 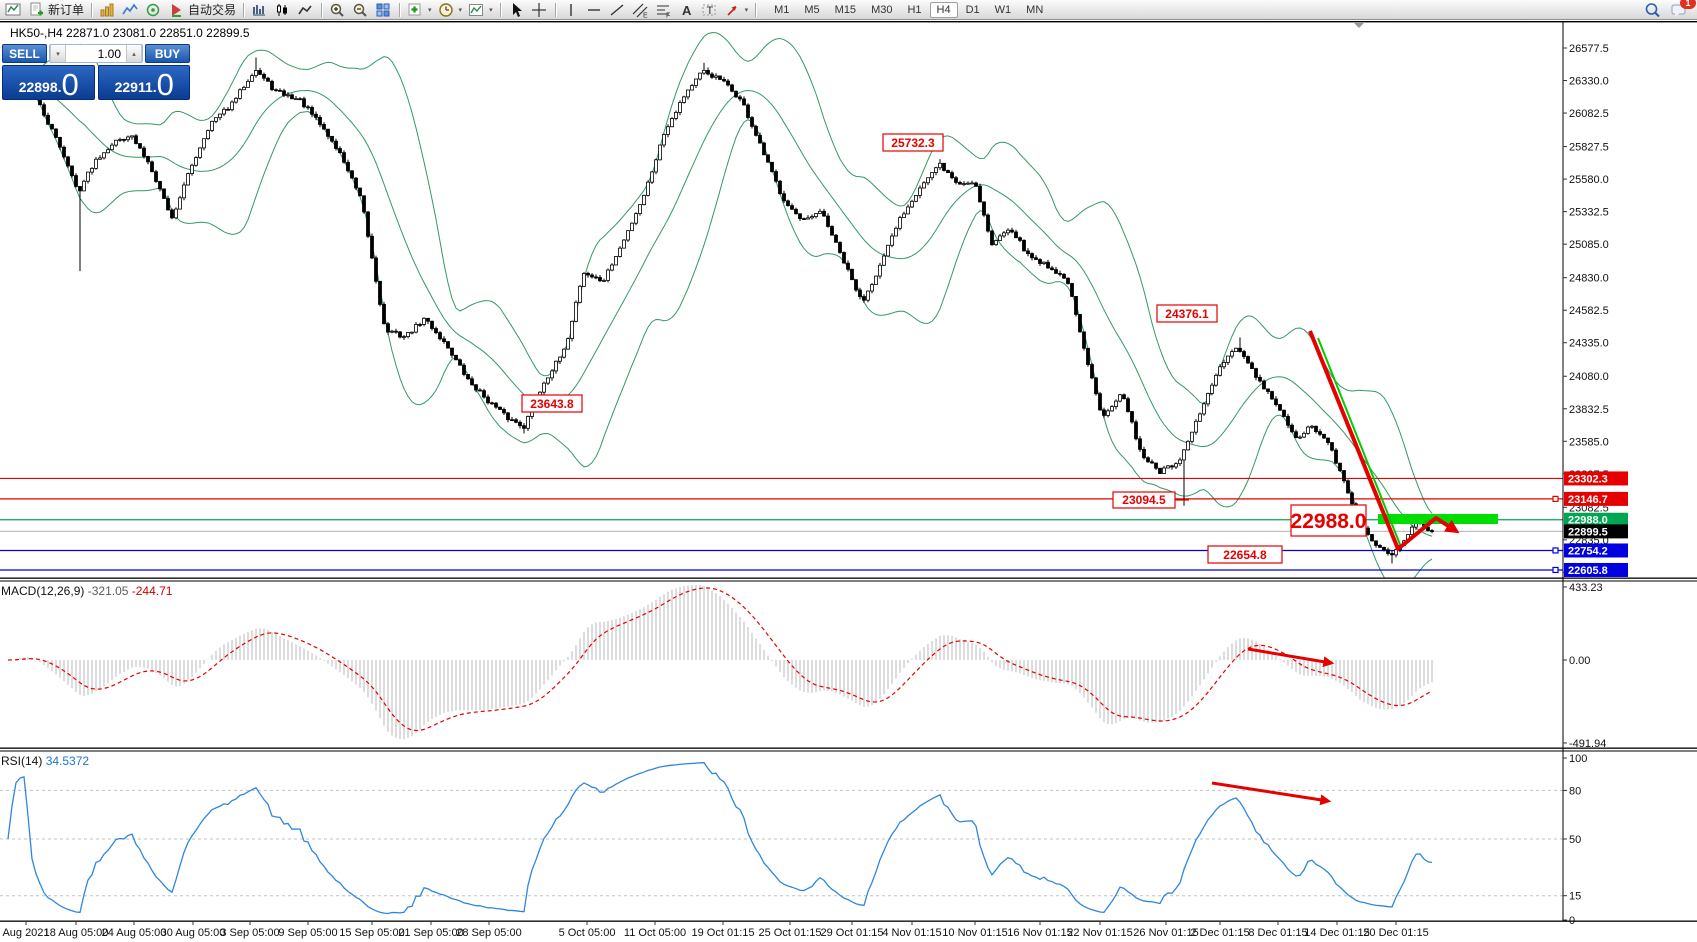 What do you see at coordinates (76, 933) in the screenshot?
I see `time-tick-label: 18 Aug 05:00` at bounding box center [76, 933].